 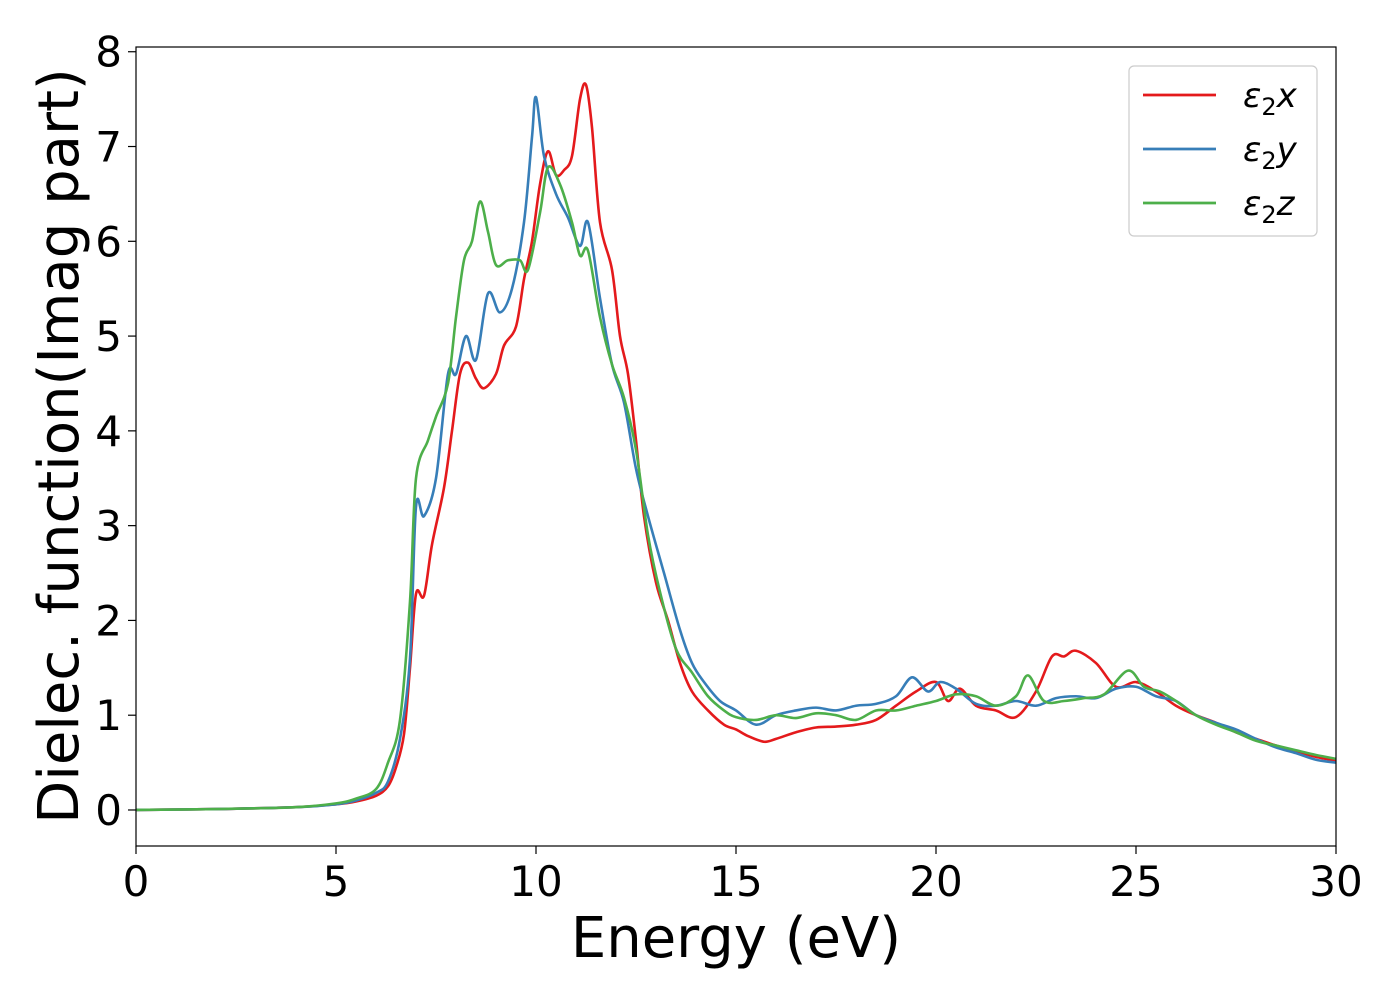 I want to click on y-tick-label: 0, so click(x=108, y=810).